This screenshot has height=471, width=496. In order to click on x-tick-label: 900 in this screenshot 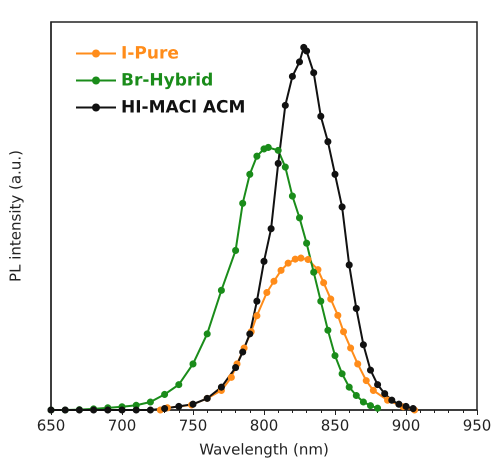, I will do `click(406, 425)`.